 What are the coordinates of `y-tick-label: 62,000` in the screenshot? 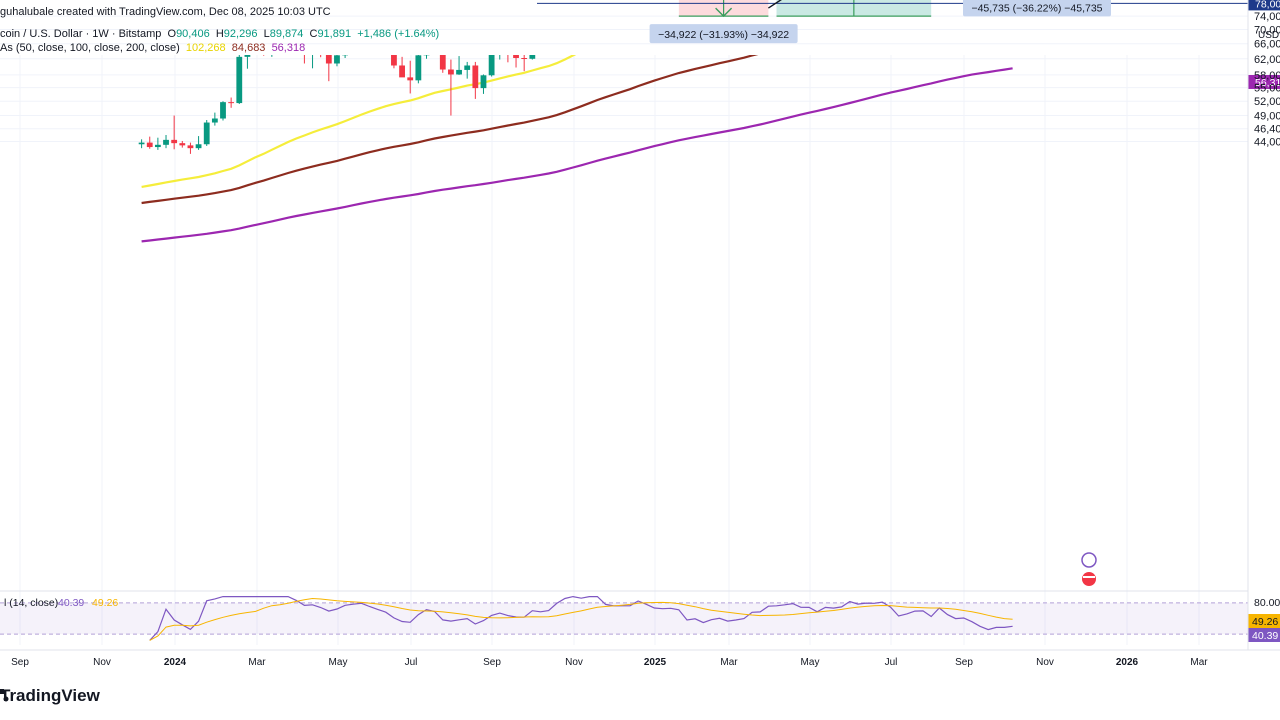 It's located at (1267, 60).